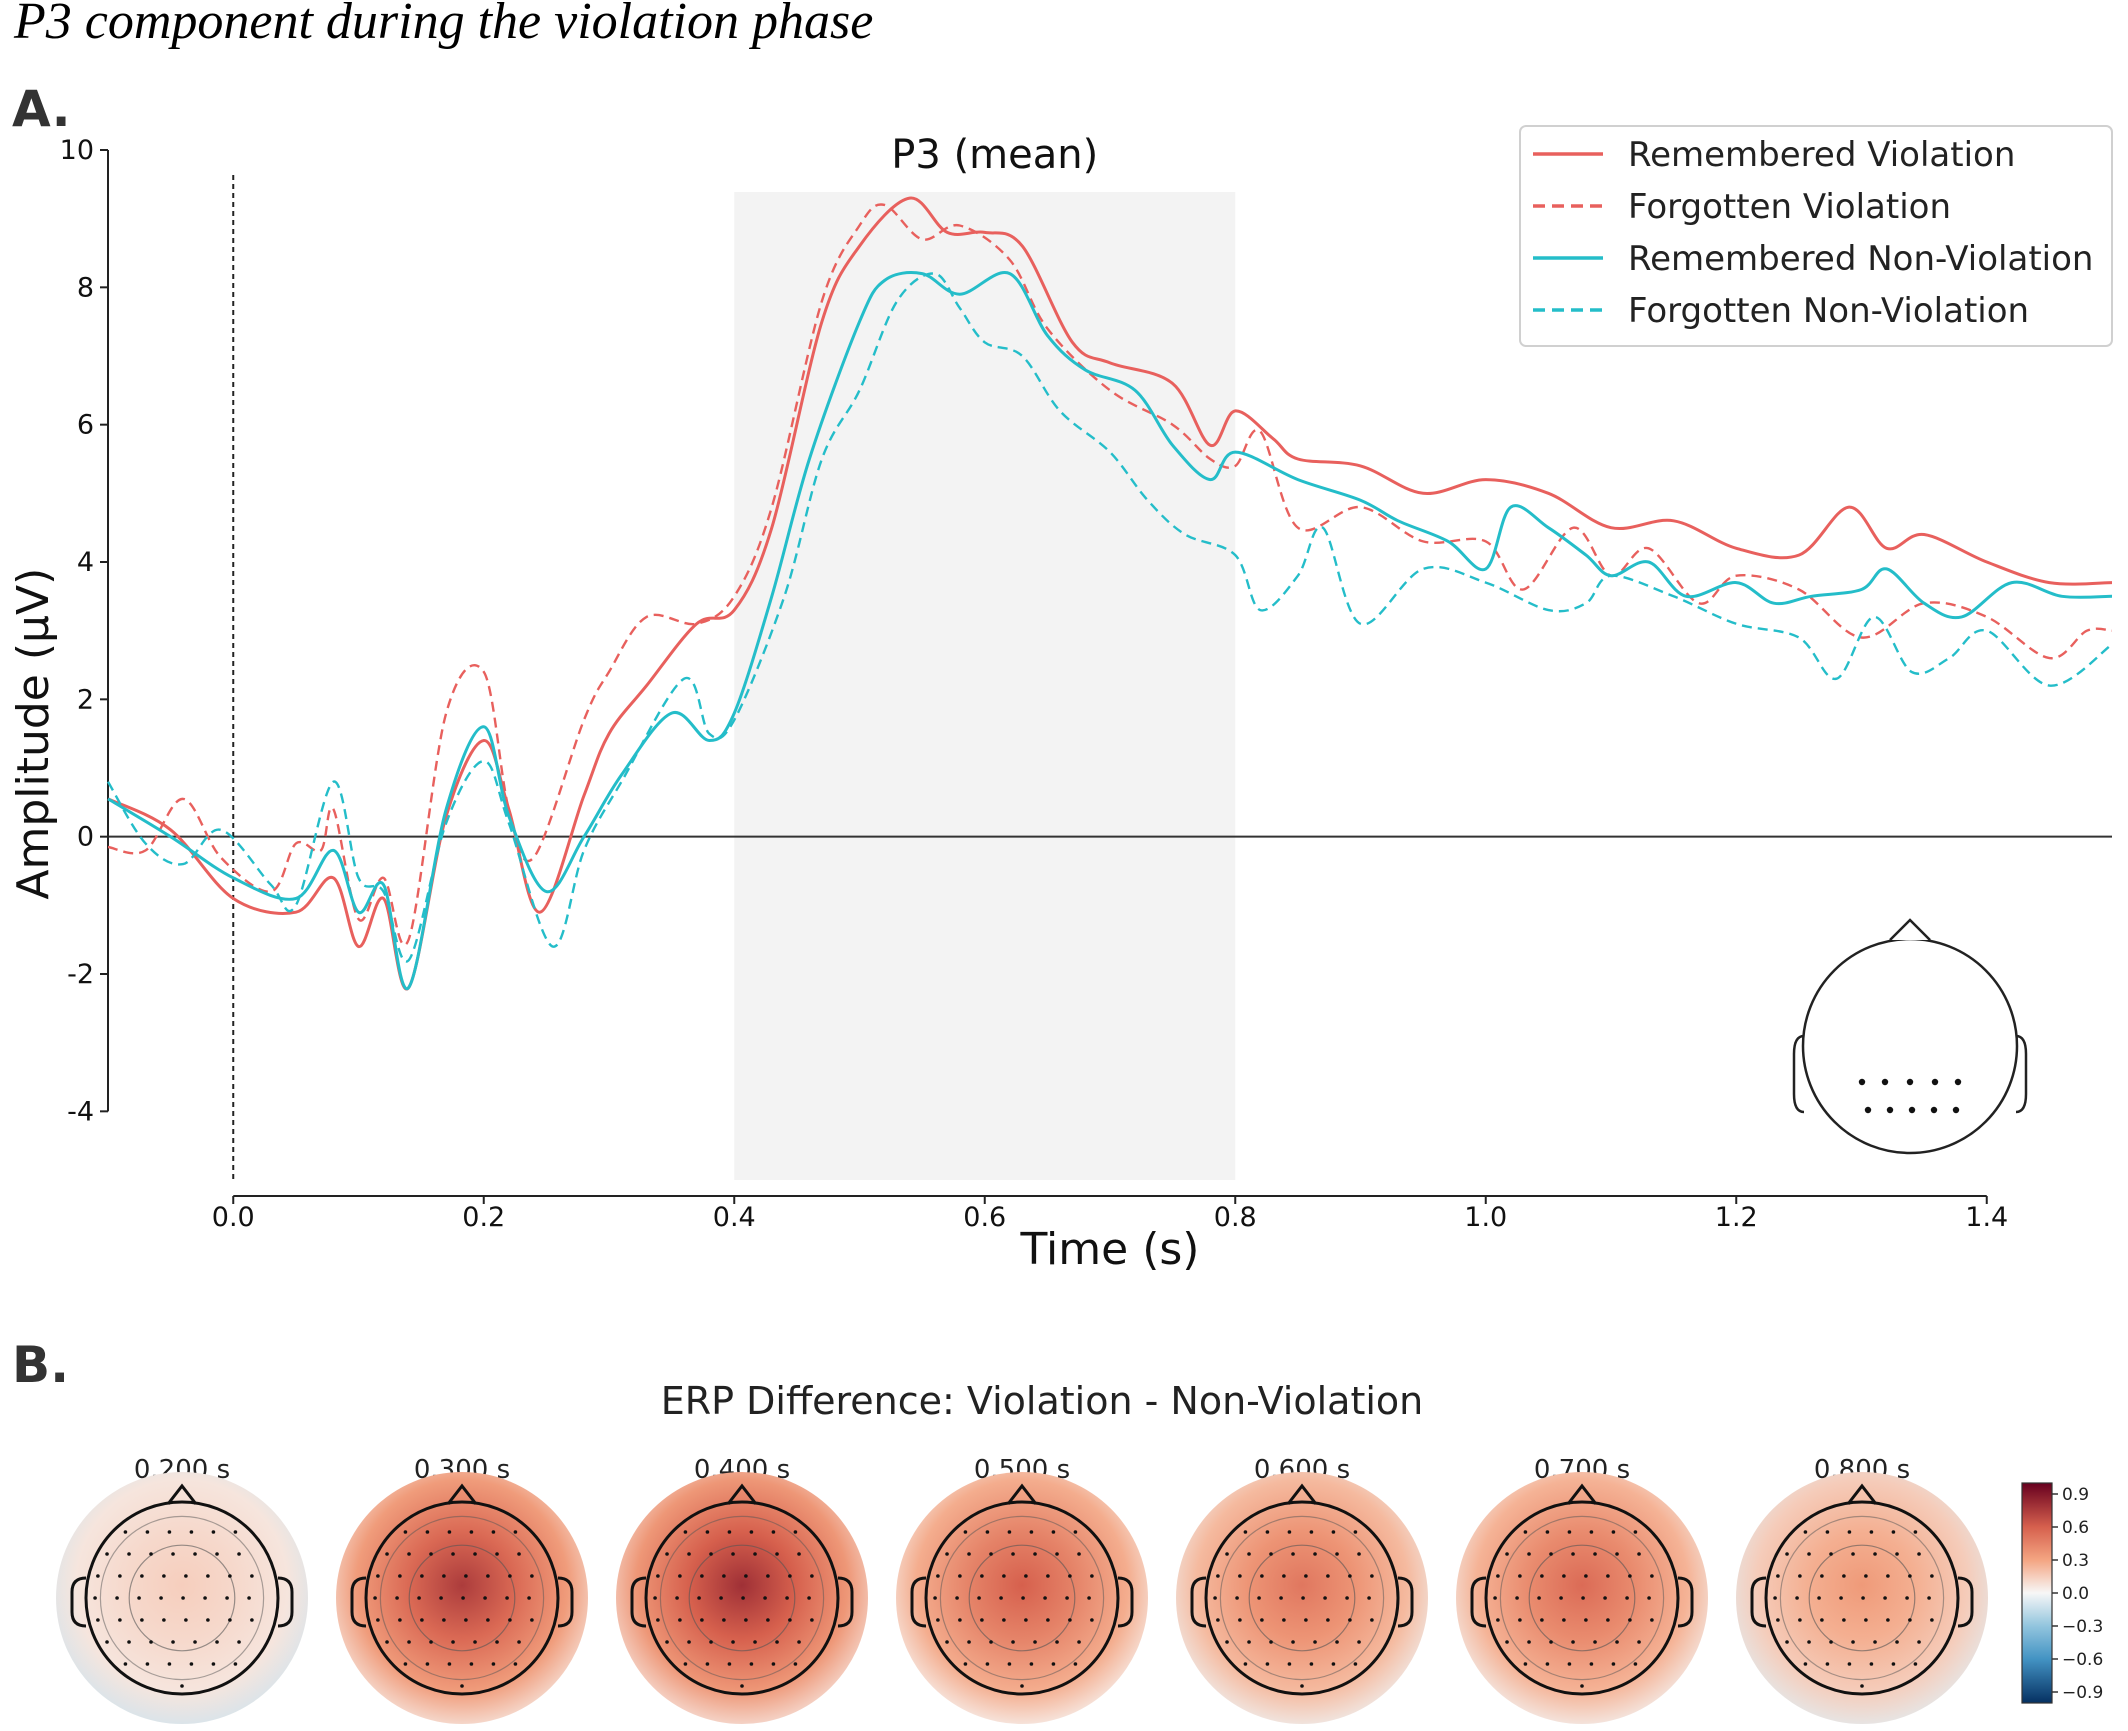 Image resolution: width=2128 pixels, height=1731 pixels. I want to click on p3-time-window, so click(985, 686).